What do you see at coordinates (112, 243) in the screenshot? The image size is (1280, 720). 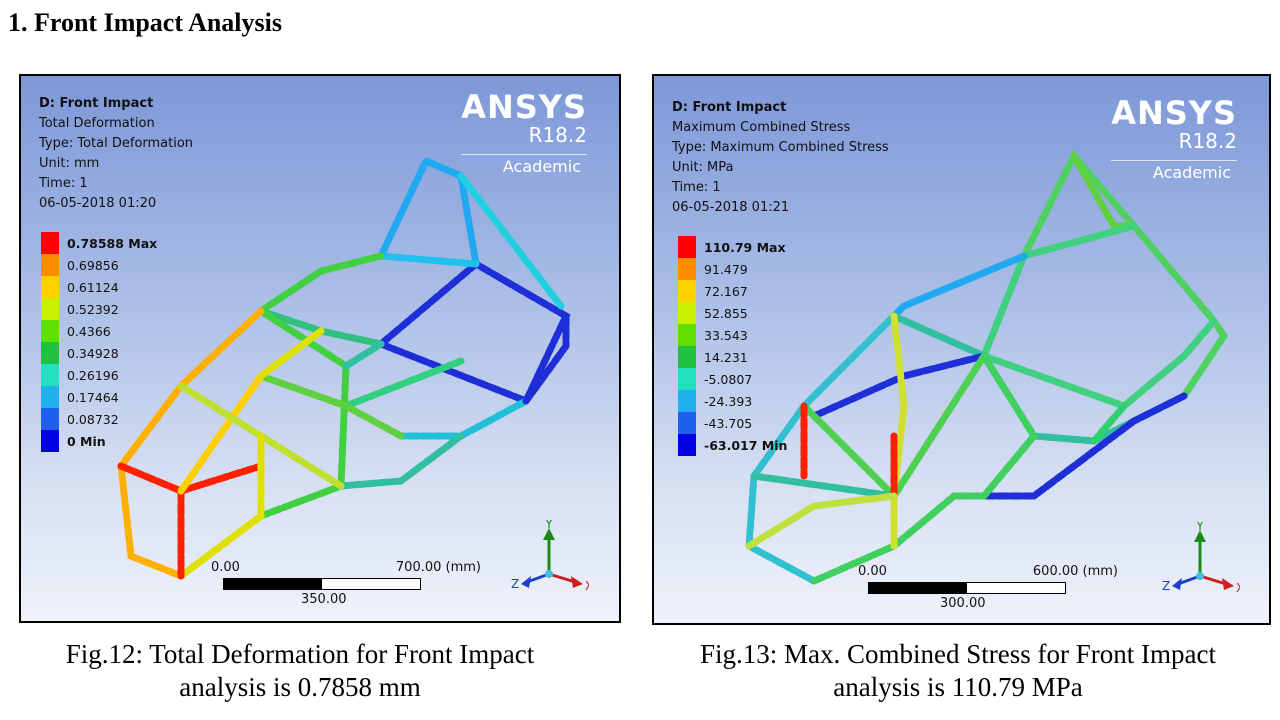 I see `legend-label: 0.78588 Max` at bounding box center [112, 243].